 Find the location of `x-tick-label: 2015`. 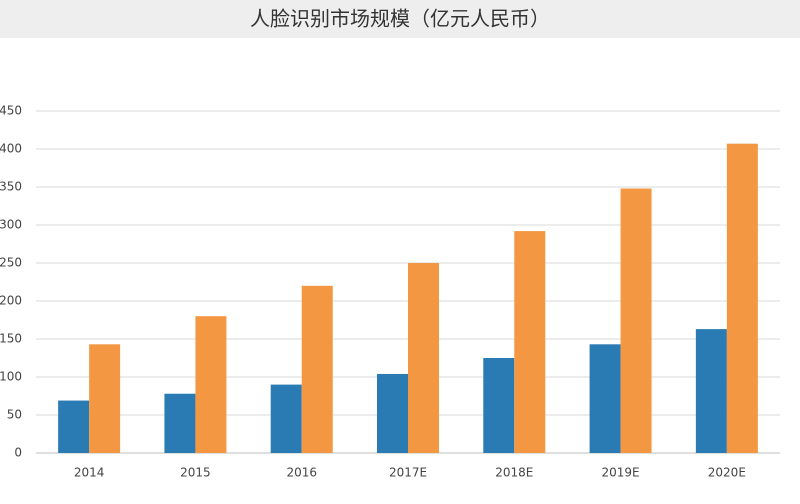

x-tick-label: 2015 is located at coordinates (195, 473).